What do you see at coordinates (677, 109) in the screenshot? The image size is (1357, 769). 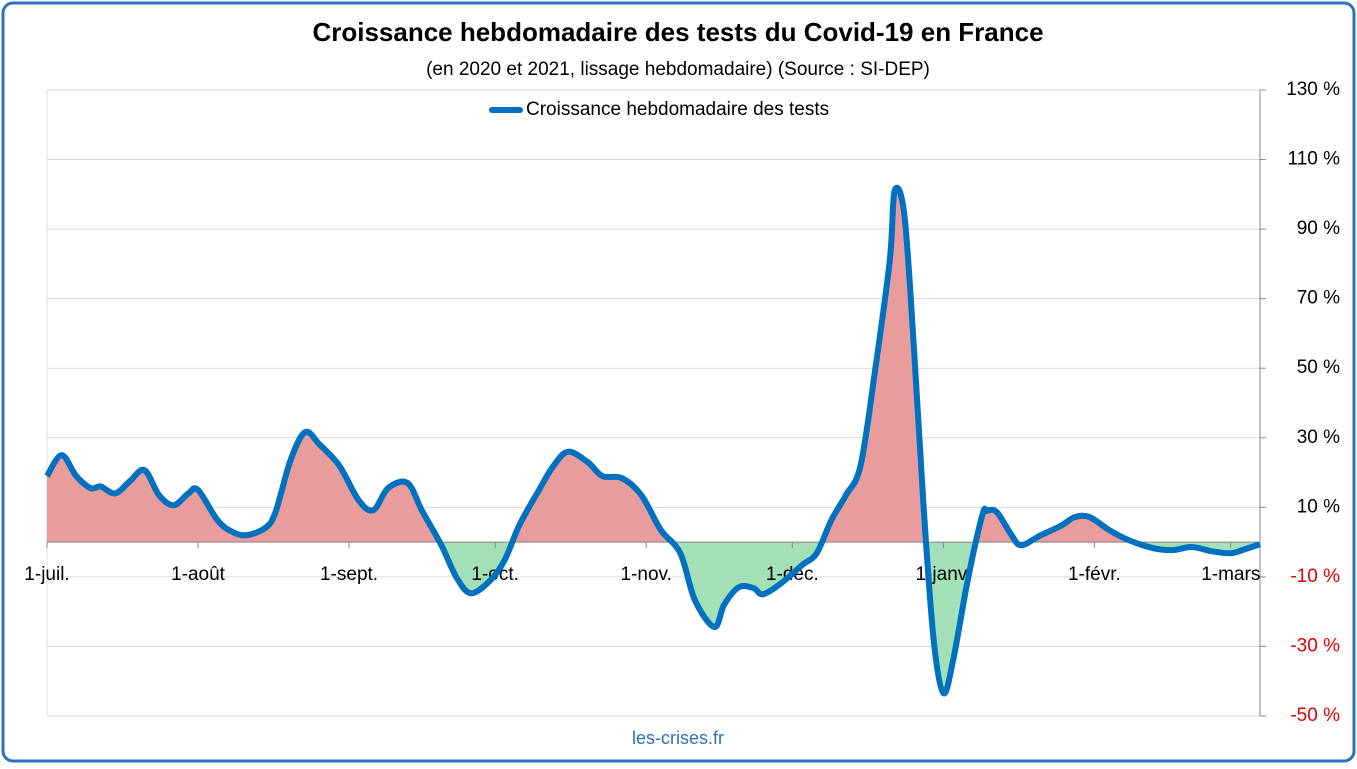 I see `legend-label: Croissance hebdomadaire des tests` at bounding box center [677, 109].